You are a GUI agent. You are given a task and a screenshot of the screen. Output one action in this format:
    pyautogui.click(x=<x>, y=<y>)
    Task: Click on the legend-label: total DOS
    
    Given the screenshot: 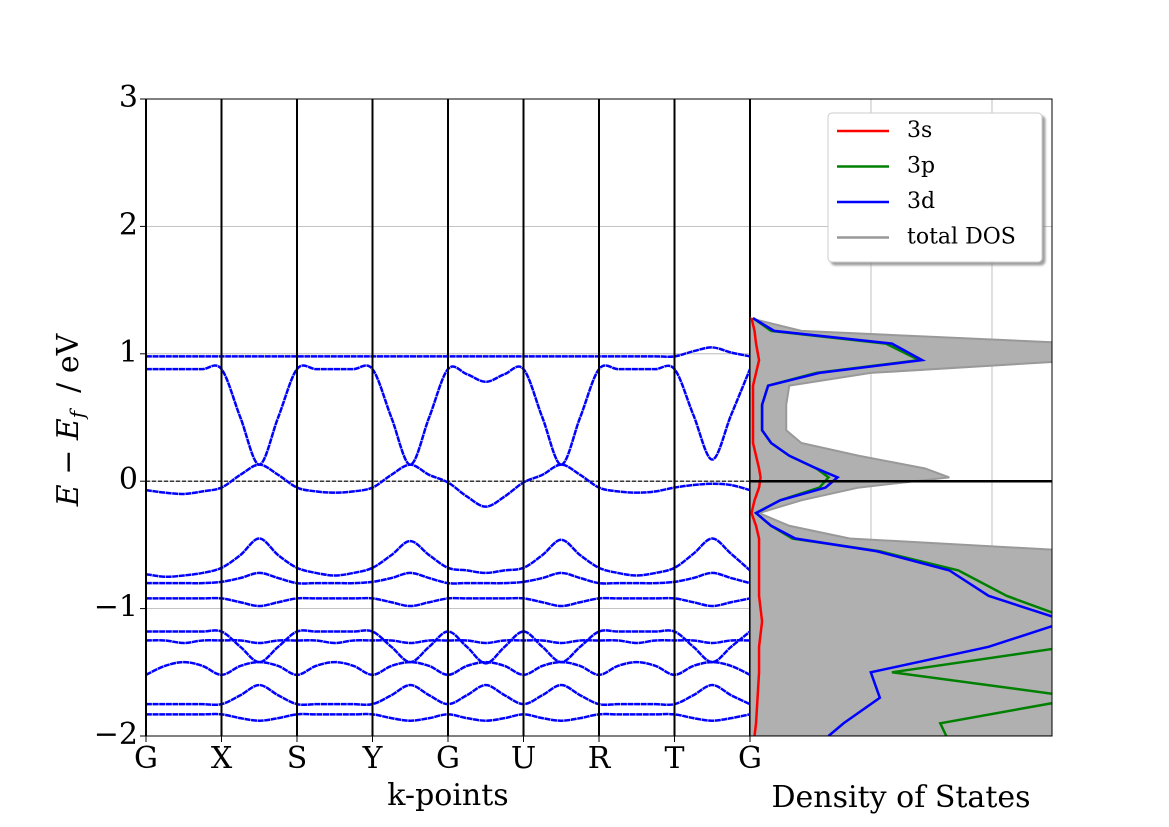 What is the action you would take?
    pyautogui.click(x=961, y=237)
    